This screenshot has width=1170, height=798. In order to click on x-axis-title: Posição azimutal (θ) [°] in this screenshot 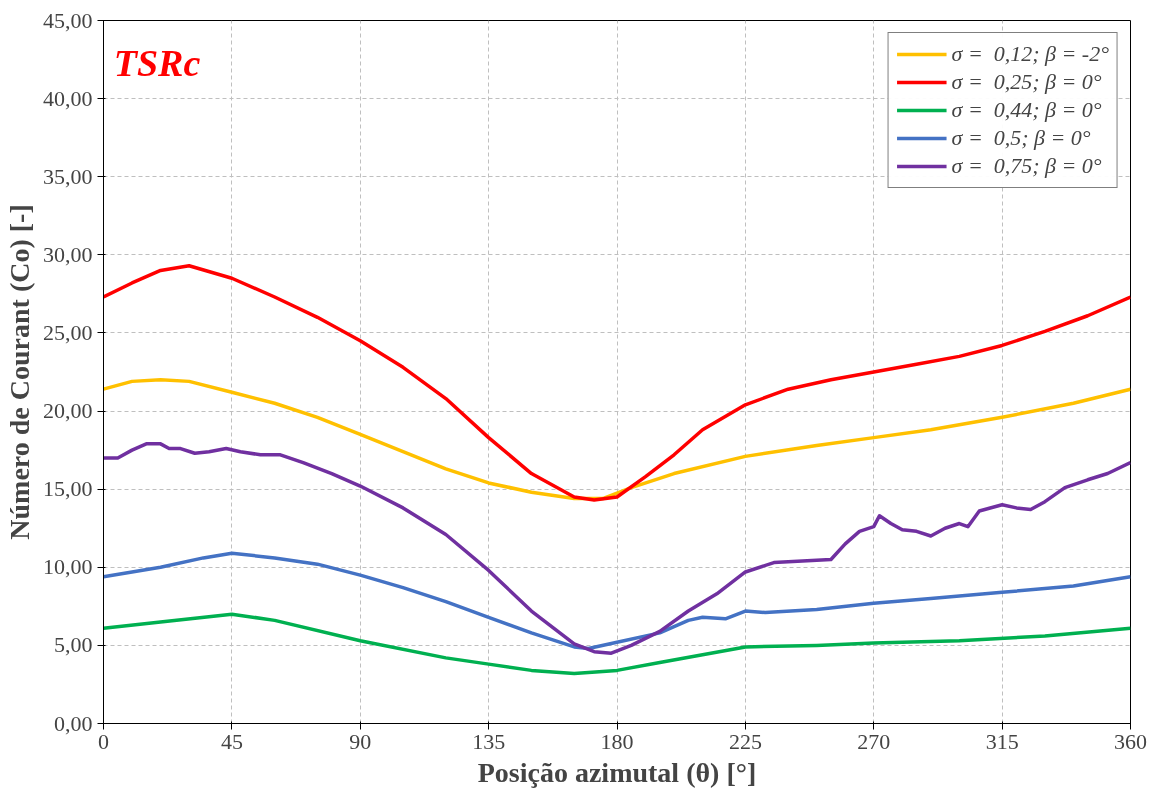, I will do `click(617, 772)`.